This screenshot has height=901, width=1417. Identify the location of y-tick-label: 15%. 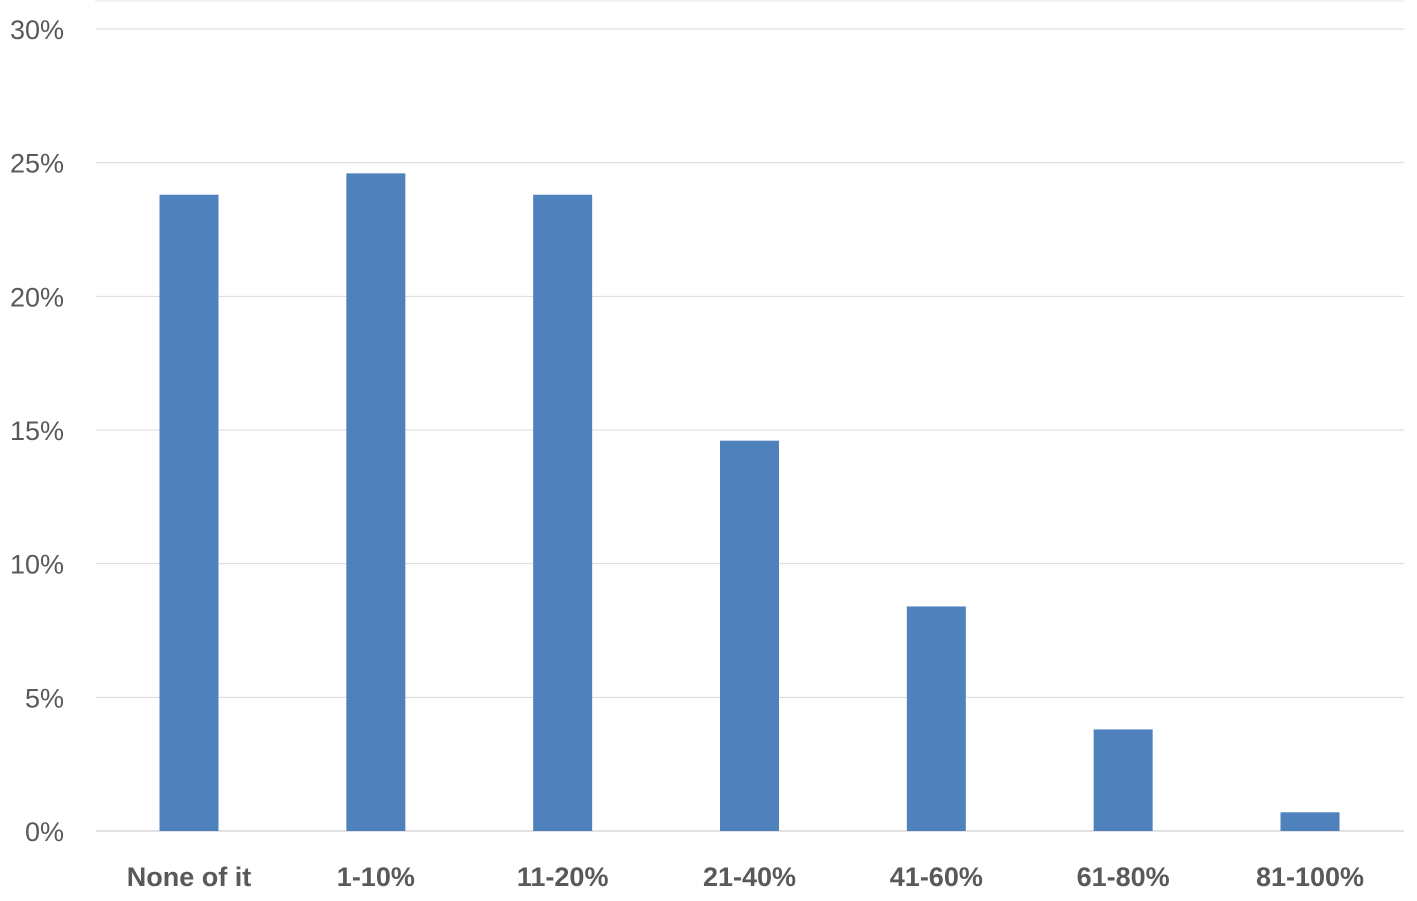
(37, 431).